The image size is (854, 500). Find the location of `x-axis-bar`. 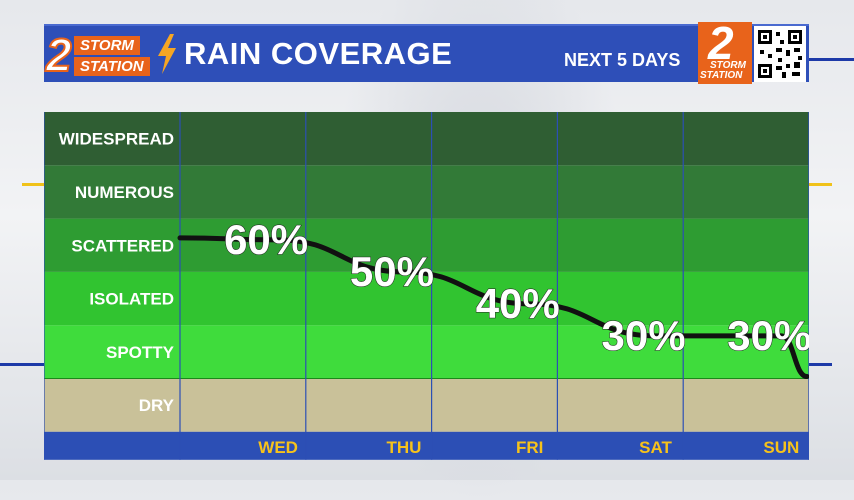

x-axis-bar is located at coordinates (426, 445).